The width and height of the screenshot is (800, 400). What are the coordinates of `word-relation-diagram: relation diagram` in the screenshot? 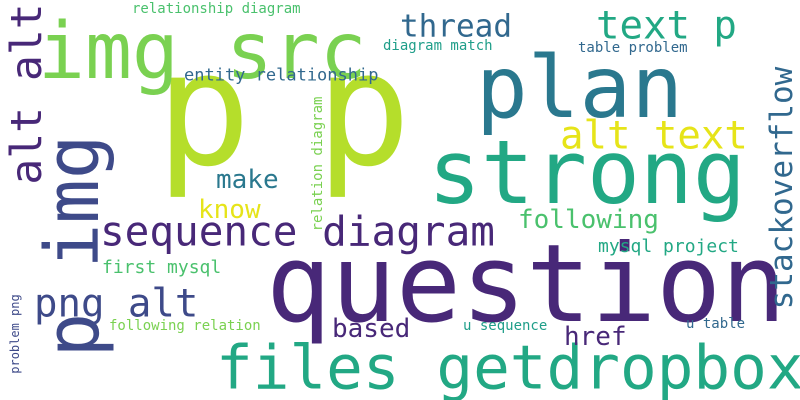 It's located at (318, 164).